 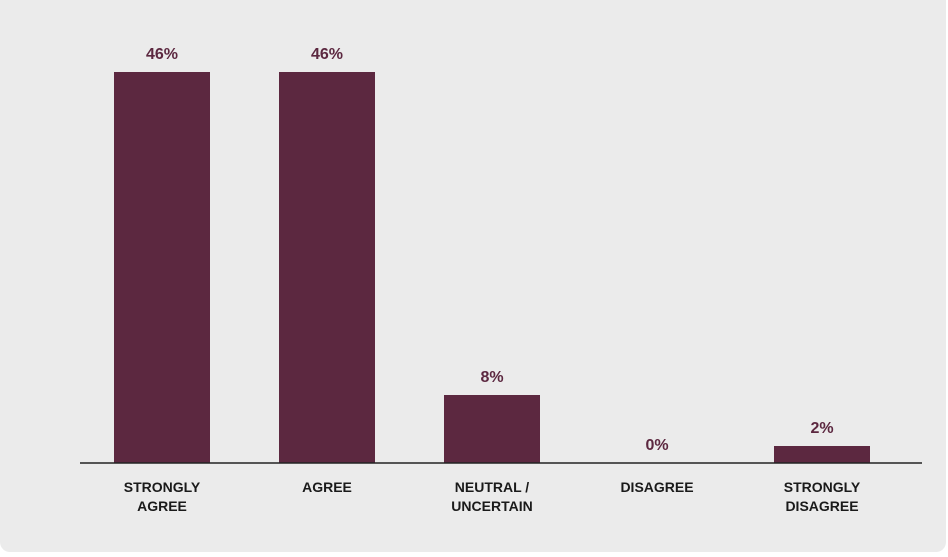 What do you see at coordinates (162, 487) in the screenshot?
I see `category-label-line-0-0: STRONGLY` at bounding box center [162, 487].